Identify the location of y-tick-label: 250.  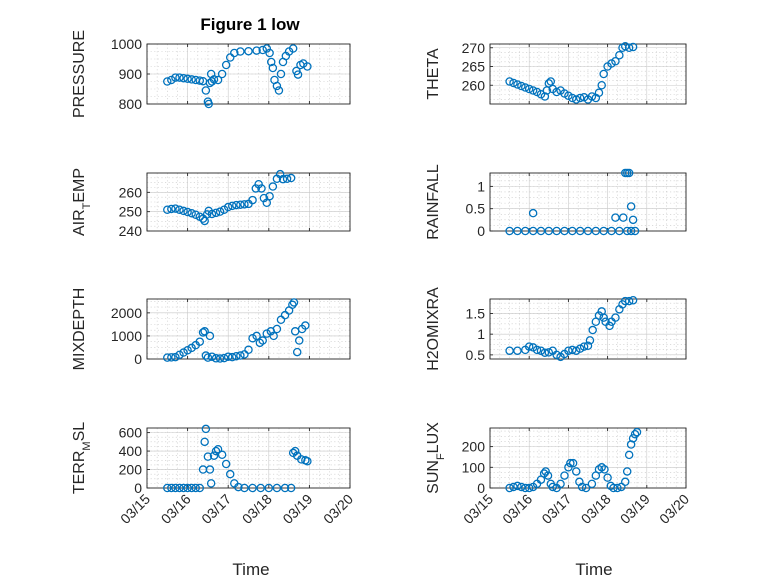
(131, 212).